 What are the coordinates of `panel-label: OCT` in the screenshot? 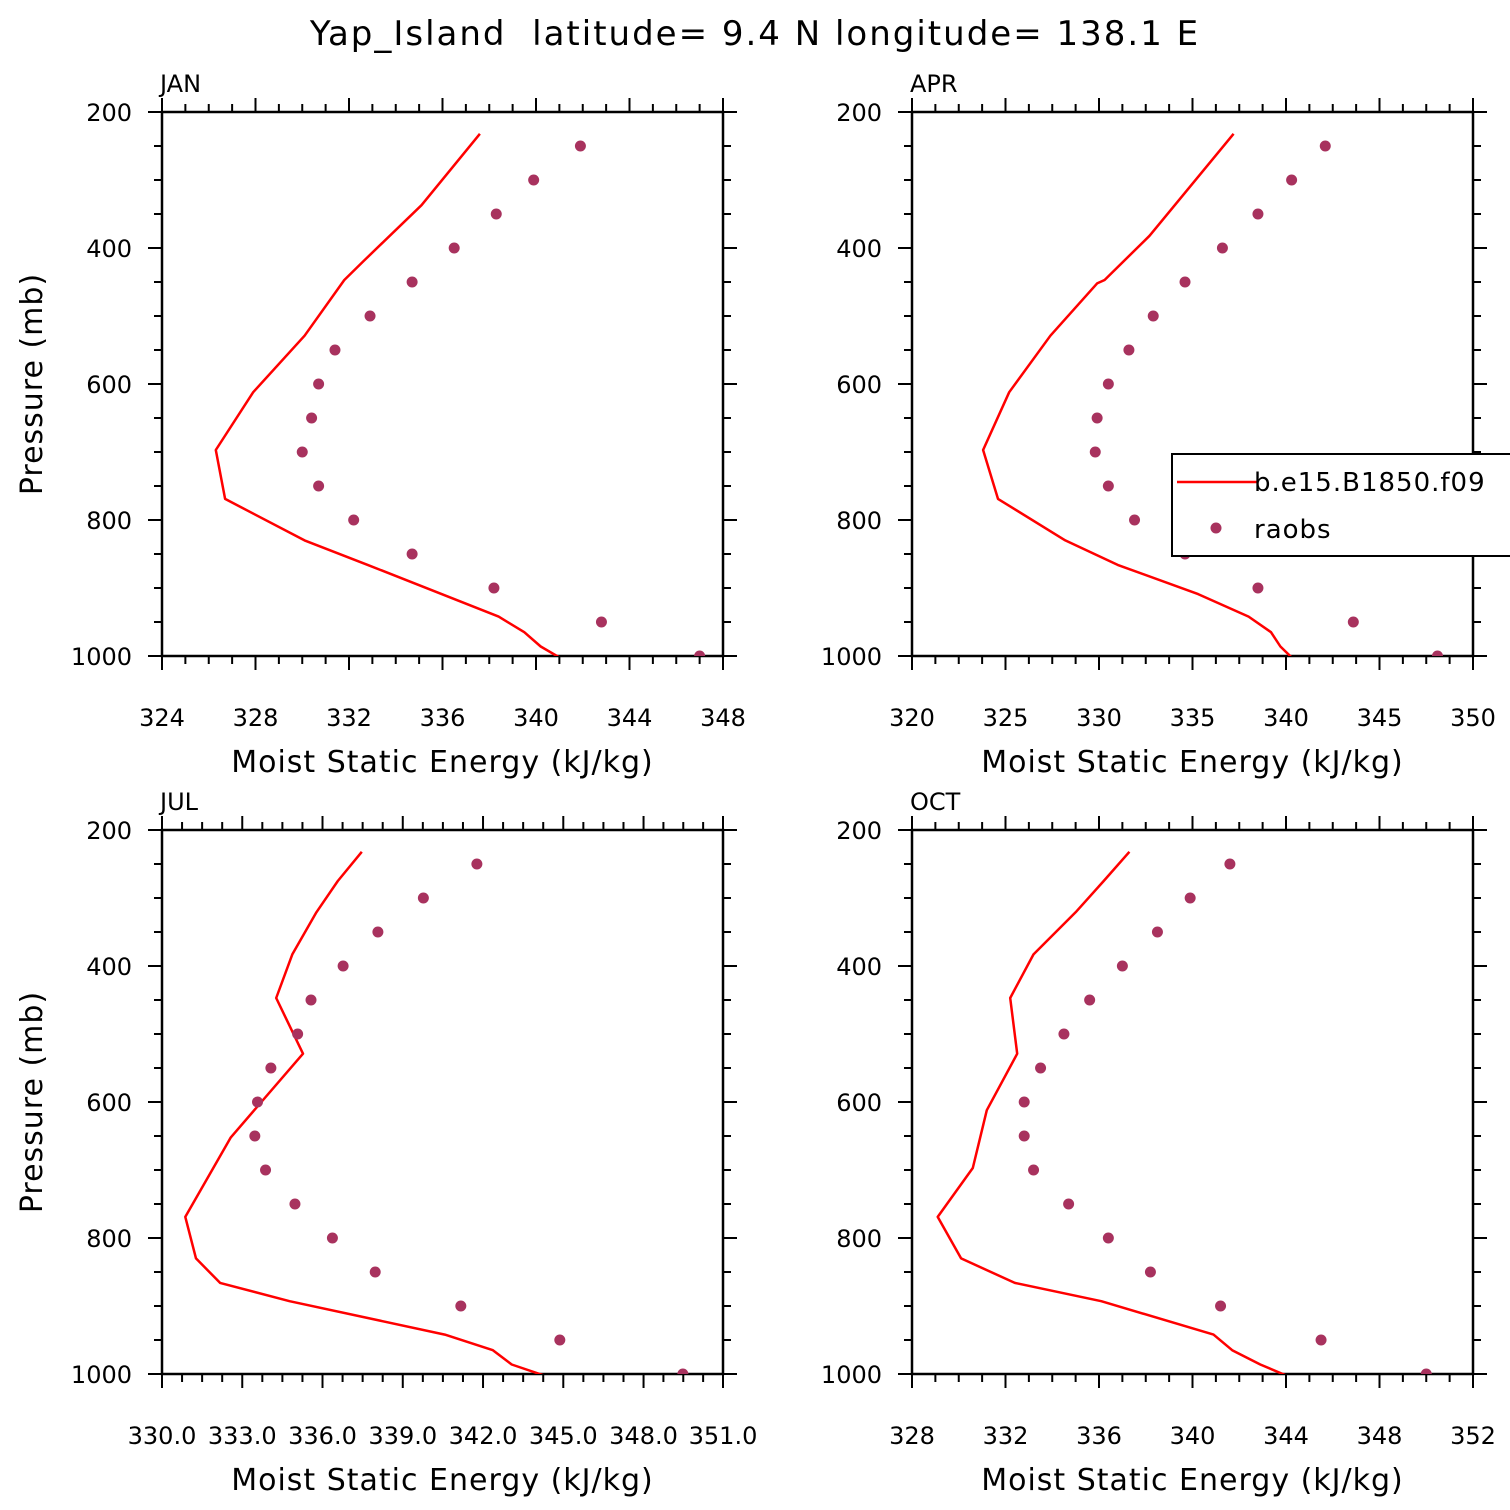 It's located at (935, 802).